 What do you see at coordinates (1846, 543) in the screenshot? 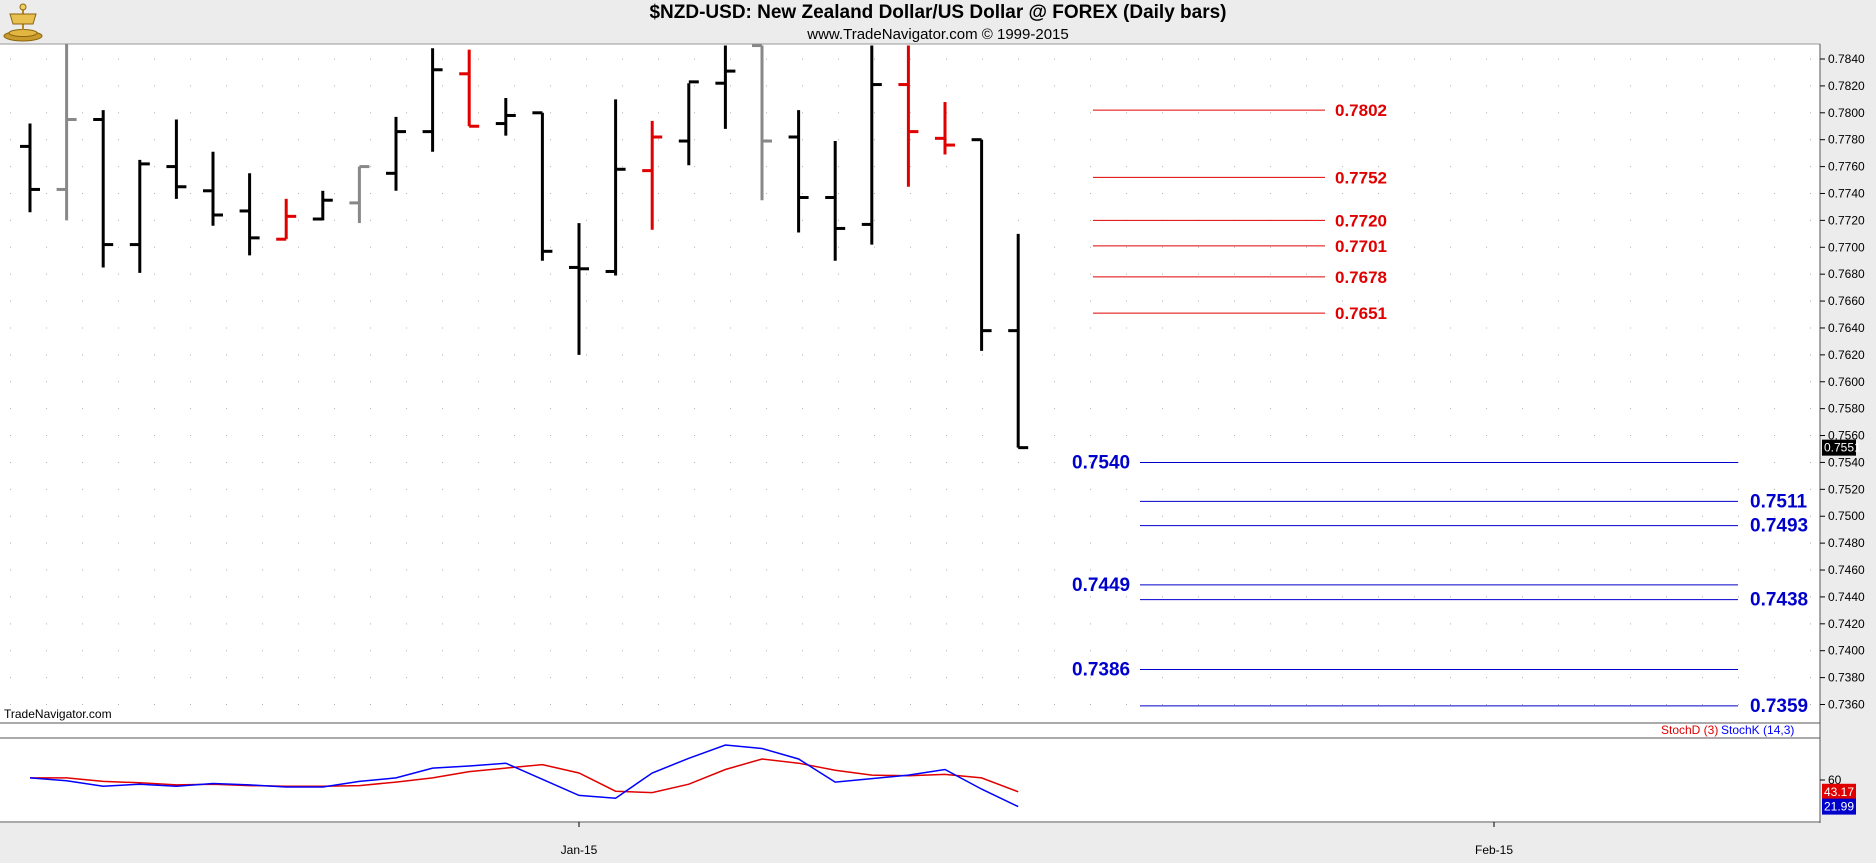
I see `price-tick-label: 0.7480` at bounding box center [1846, 543].